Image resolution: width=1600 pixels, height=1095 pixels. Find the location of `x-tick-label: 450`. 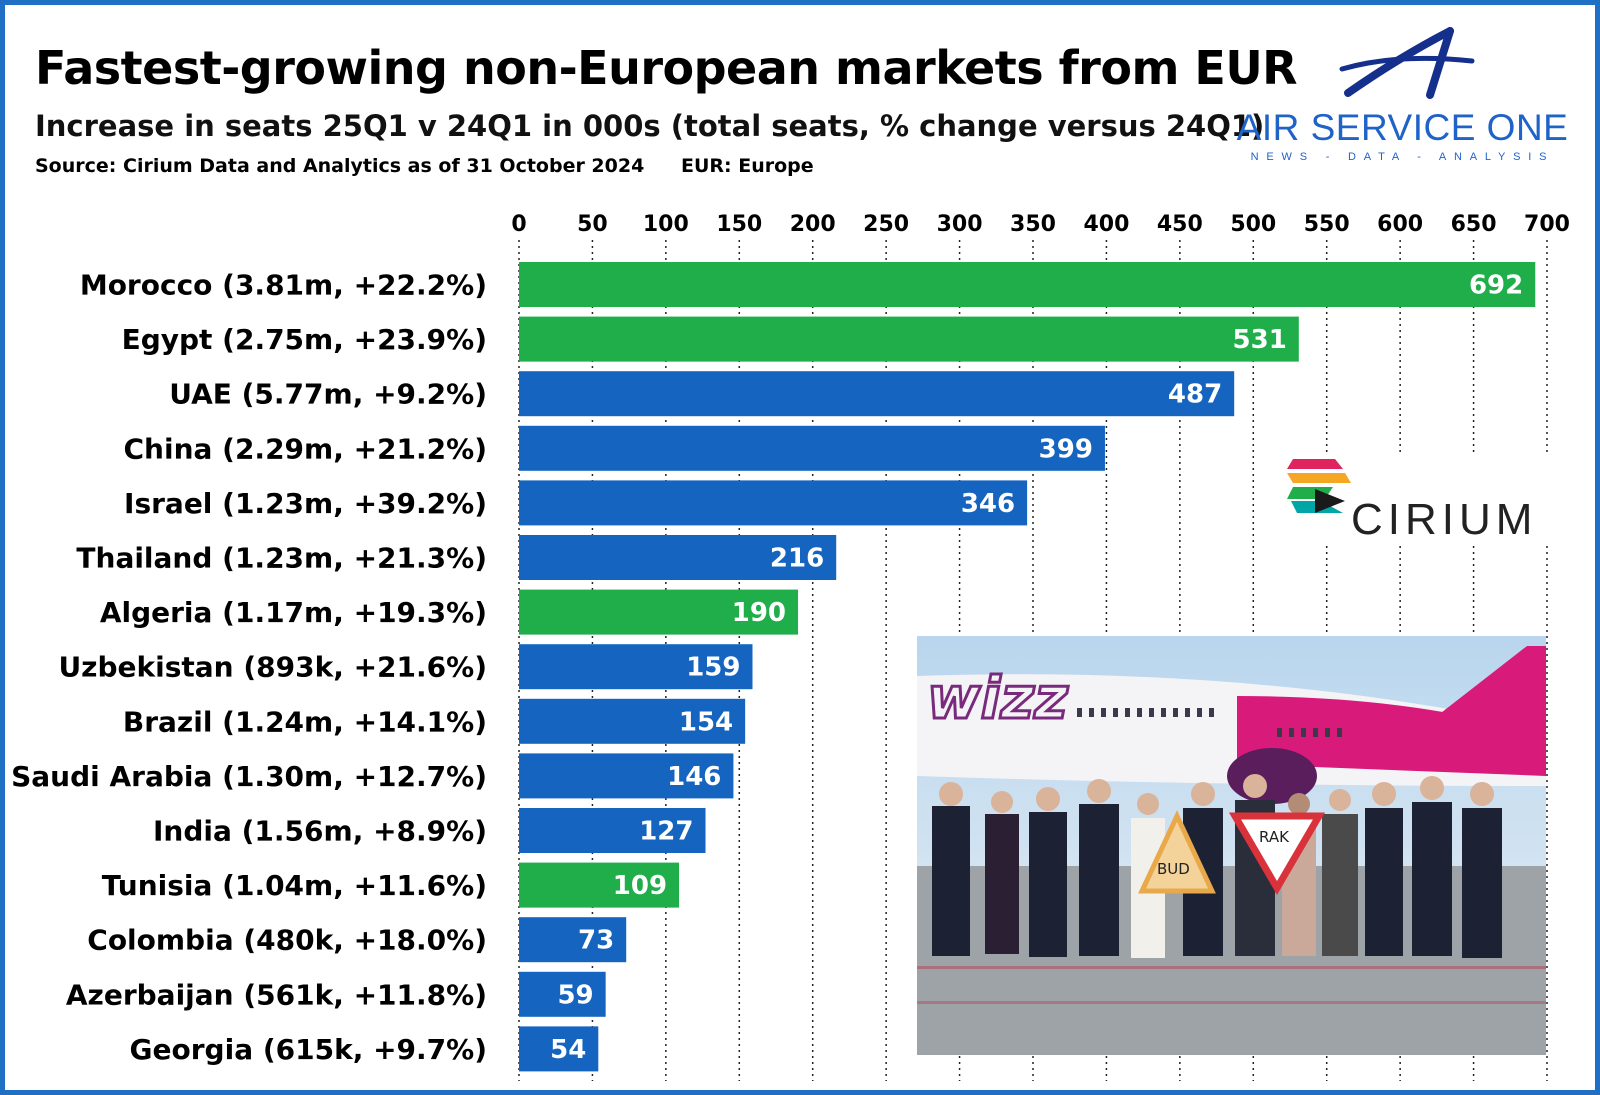

x-tick-label: 450 is located at coordinates (1180, 224).